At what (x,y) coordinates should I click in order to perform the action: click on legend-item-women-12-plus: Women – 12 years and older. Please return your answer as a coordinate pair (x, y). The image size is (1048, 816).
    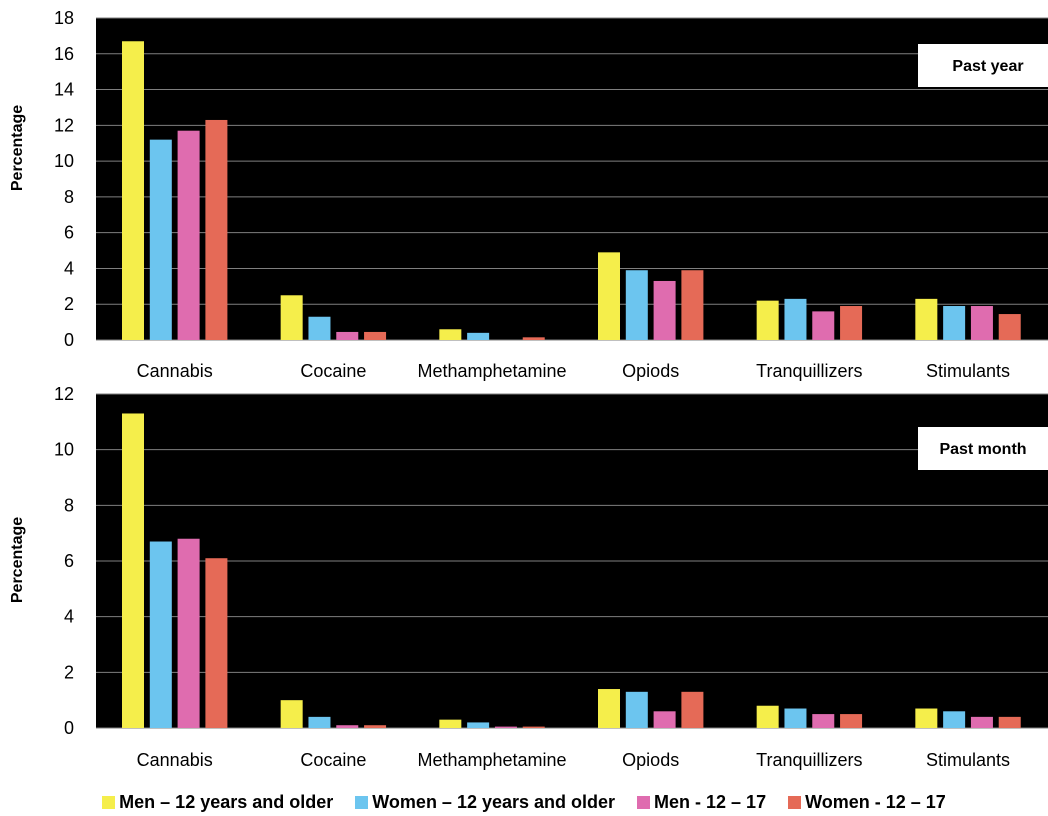
    Looking at the image, I should click on (485, 802).